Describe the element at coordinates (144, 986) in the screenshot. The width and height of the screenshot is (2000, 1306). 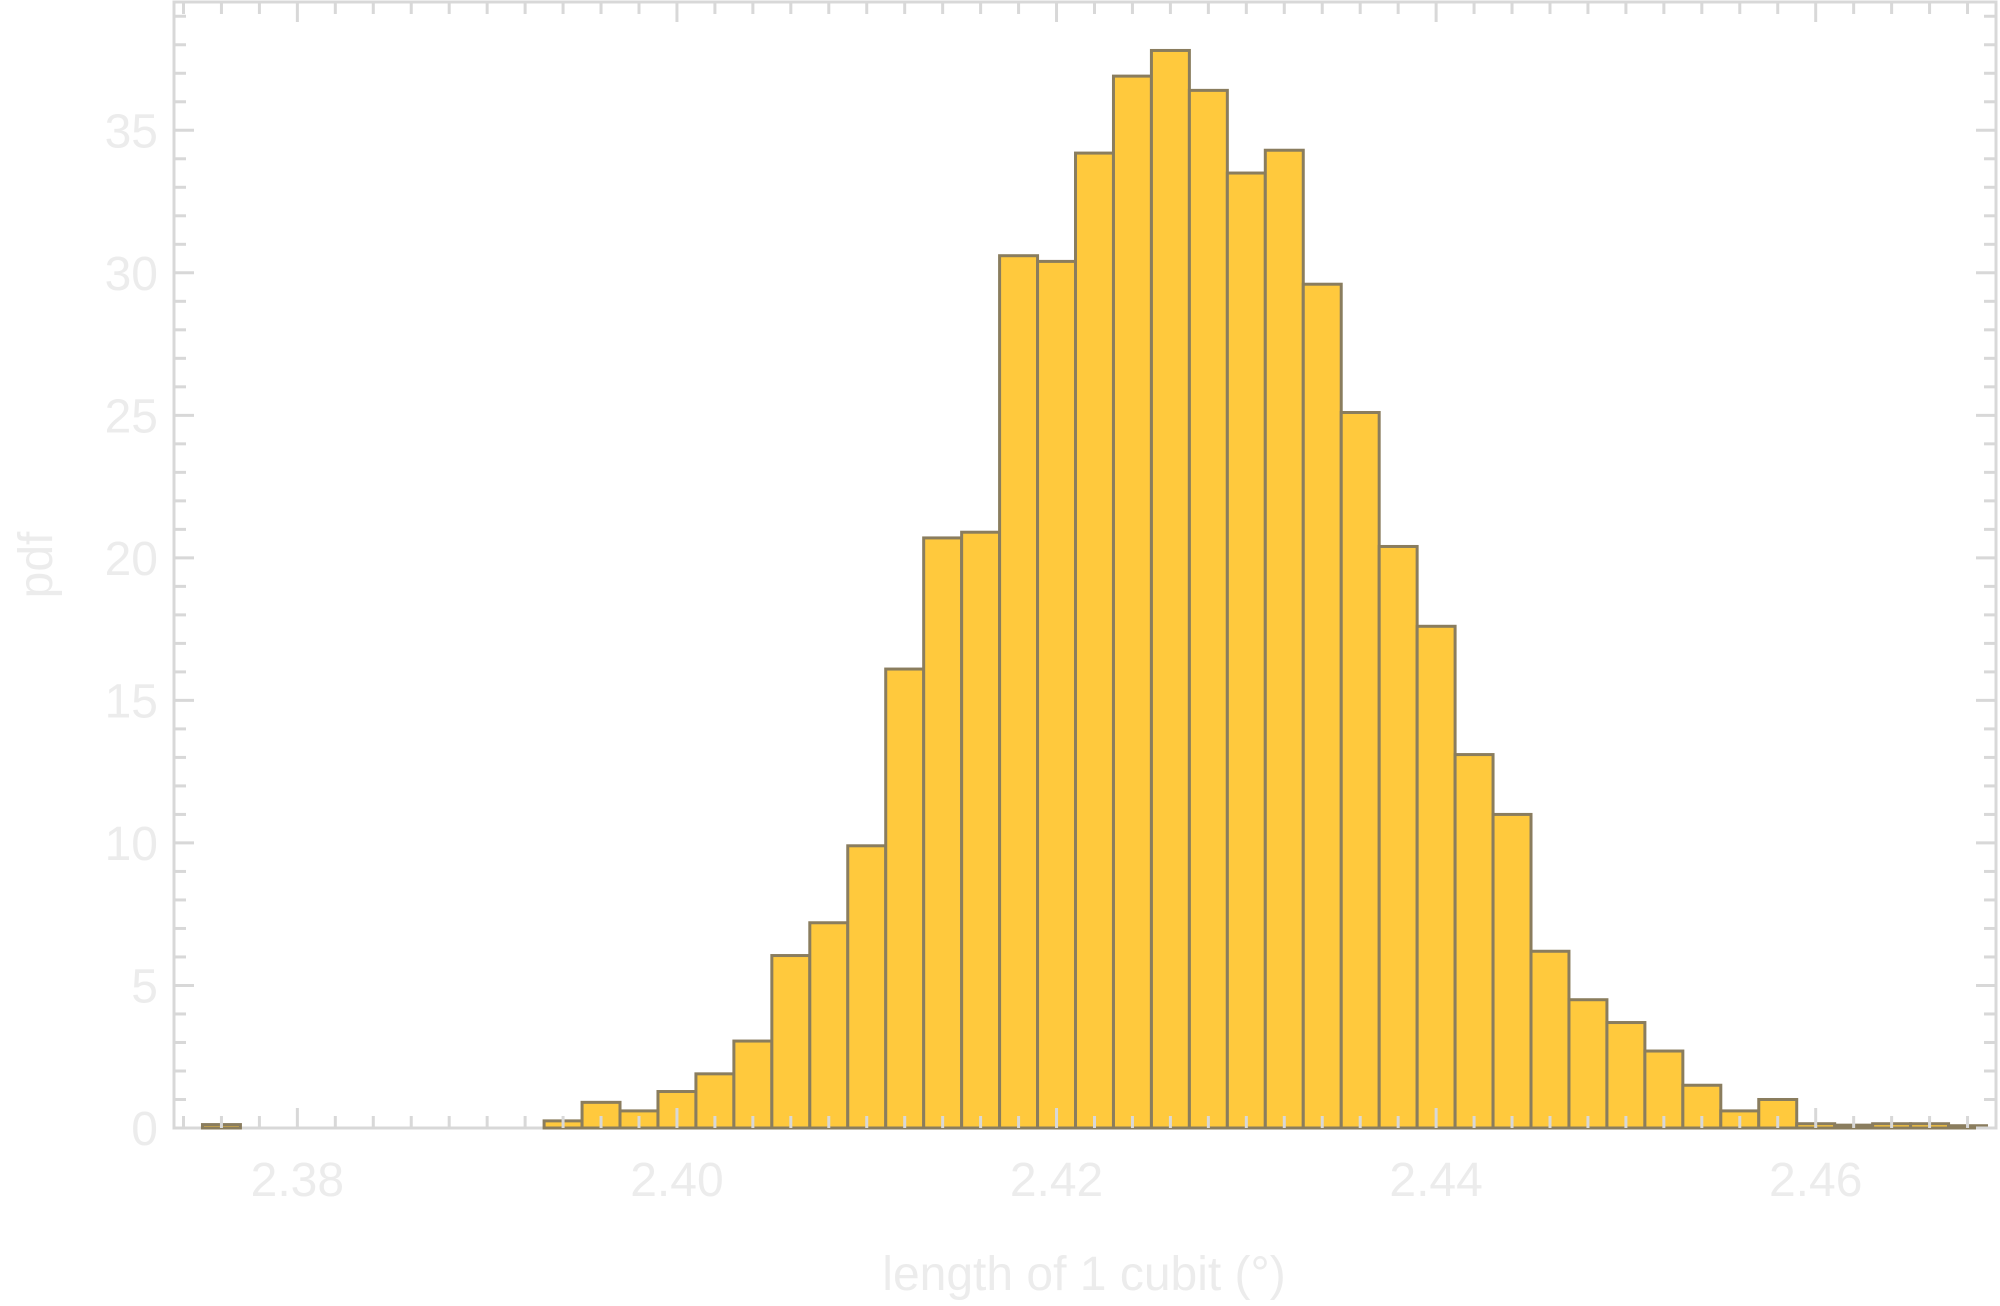
I see `y-tick-label: 5` at that location.